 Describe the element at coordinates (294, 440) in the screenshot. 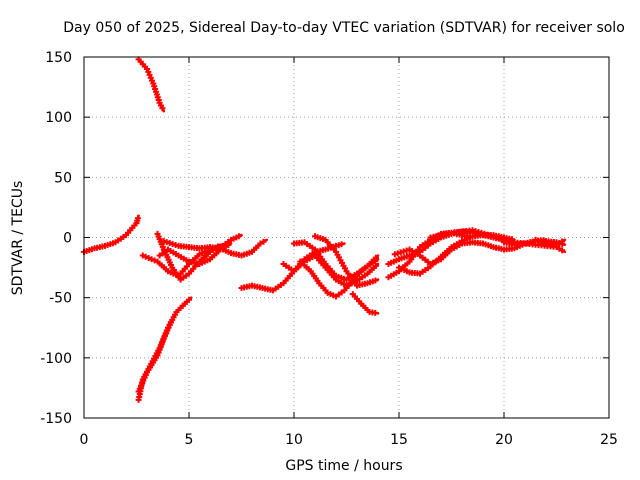

I see `x-tick-label: 10` at that location.